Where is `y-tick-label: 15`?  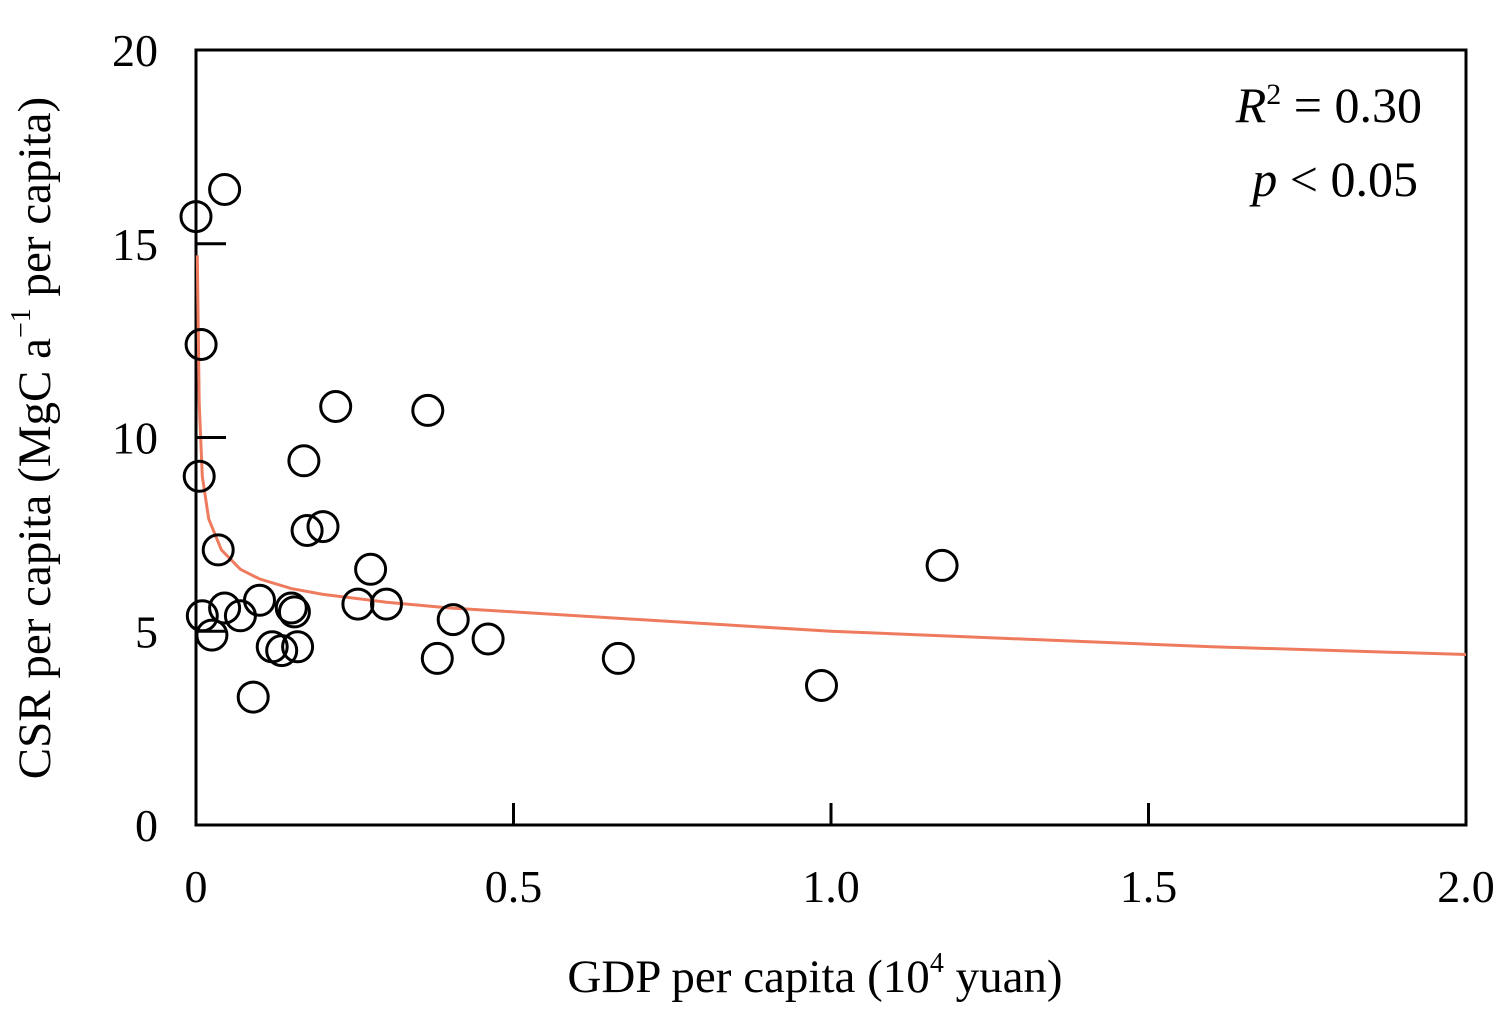
y-tick-label: 15 is located at coordinates (135, 244).